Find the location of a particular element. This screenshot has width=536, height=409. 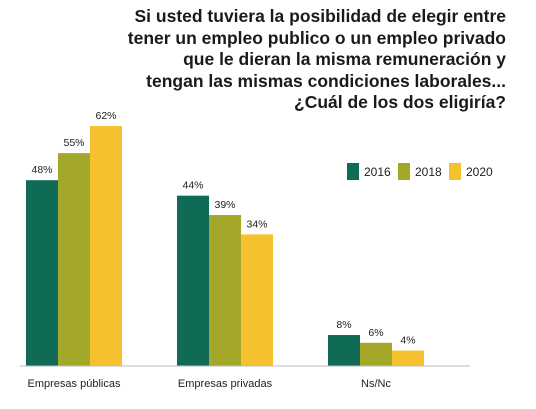

category-labels: Empresas públicas Empresas privadas Ns/Nc is located at coordinates (210, 384).